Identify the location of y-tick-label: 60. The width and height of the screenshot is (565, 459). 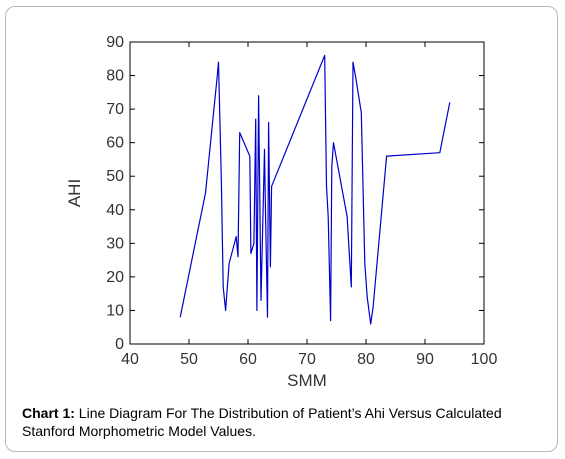
(115, 143).